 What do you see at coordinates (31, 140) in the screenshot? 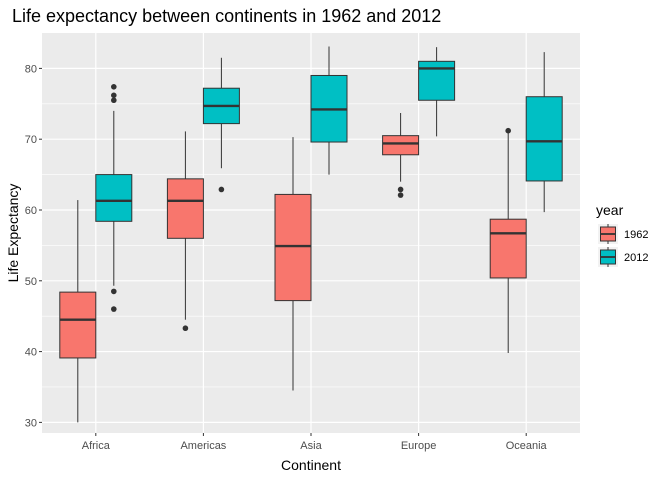
I see `y-tick-label: 70` at bounding box center [31, 140].